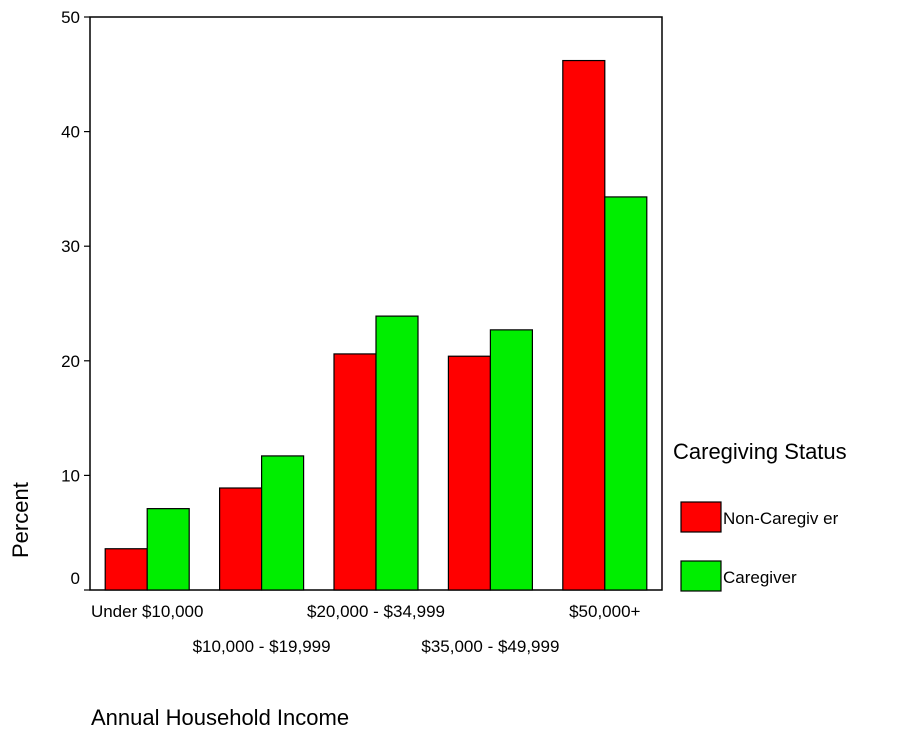 The image size is (904, 734). Describe the element at coordinates (760, 451) in the screenshot. I see `legend-title: Caregiving Status` at that location.